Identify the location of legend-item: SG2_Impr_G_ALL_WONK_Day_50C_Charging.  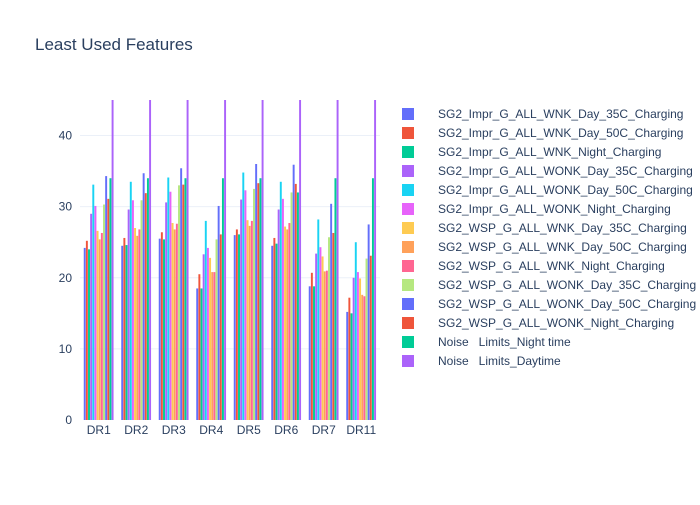
(547, 190).